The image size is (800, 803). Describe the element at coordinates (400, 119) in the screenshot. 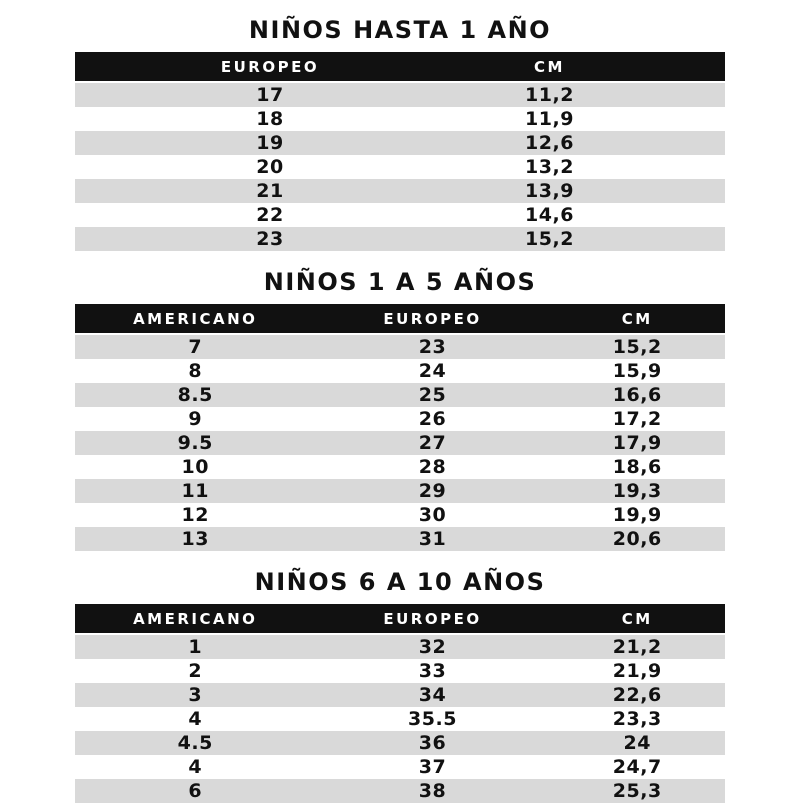

I see `table-row: 18 11,9` at that location.